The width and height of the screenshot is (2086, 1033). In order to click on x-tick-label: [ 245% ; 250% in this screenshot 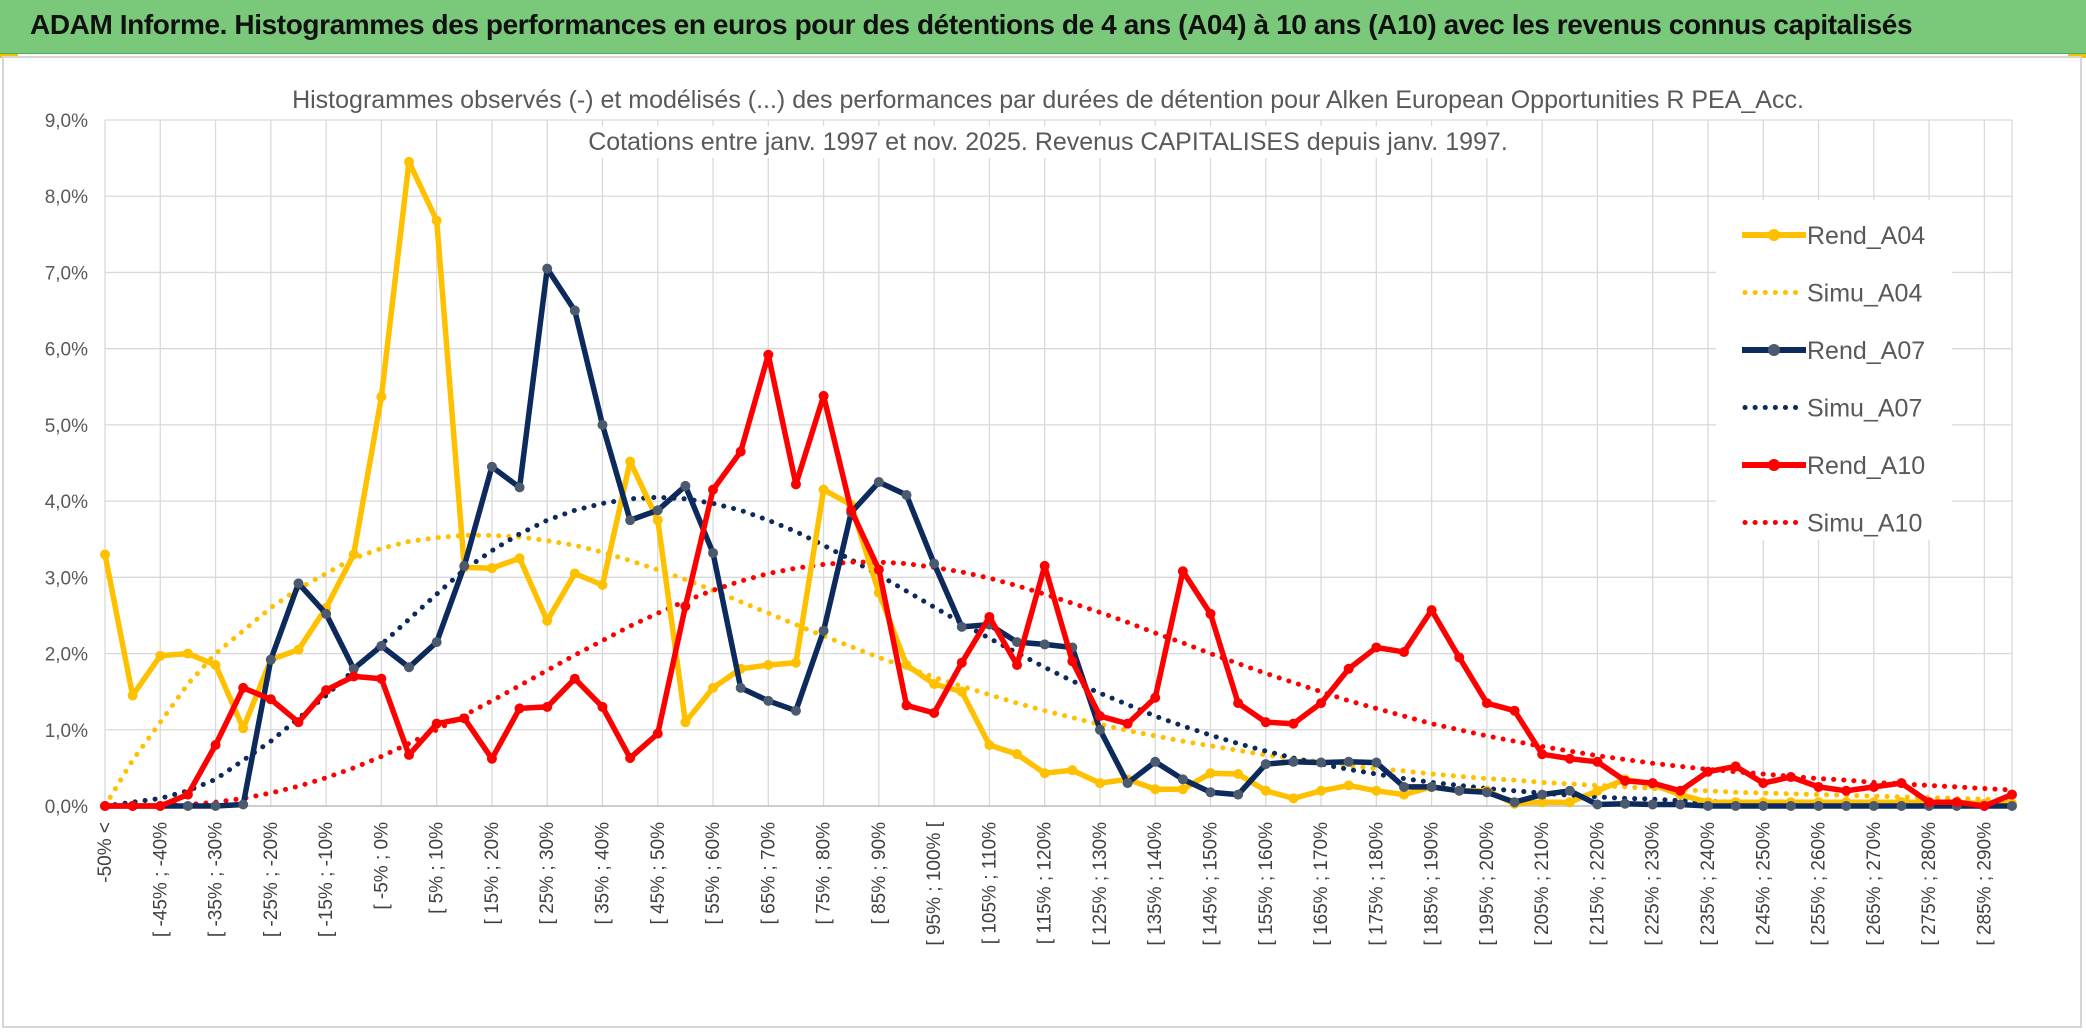, I will do `click(1763, 884)`.